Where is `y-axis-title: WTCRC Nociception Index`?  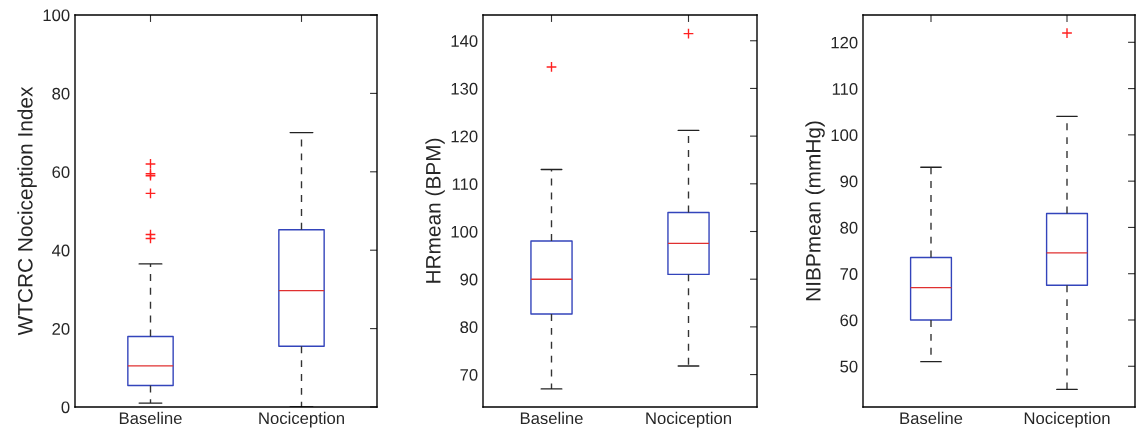
y-axis-title: WTCRC Nociception Index is located at coordinates (27, 211).